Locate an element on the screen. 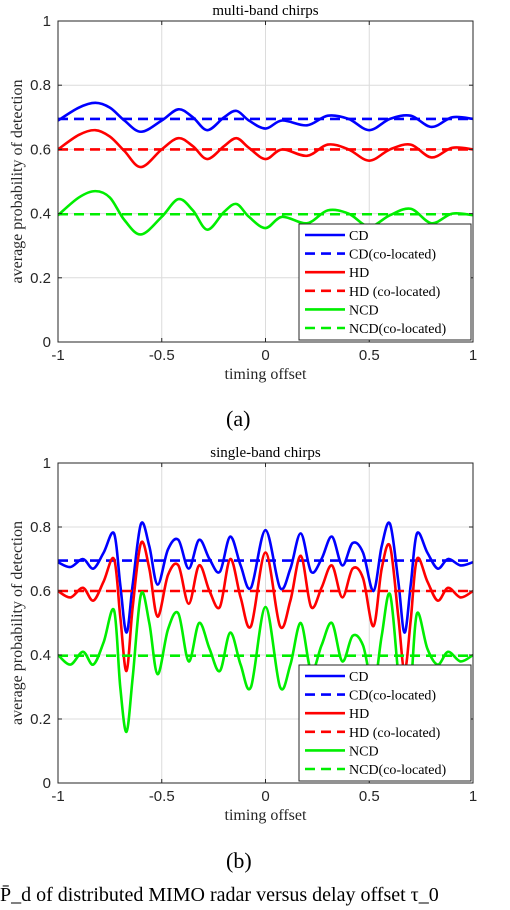  chart-title: multi-band chirps is located at coordinates (265, 11).